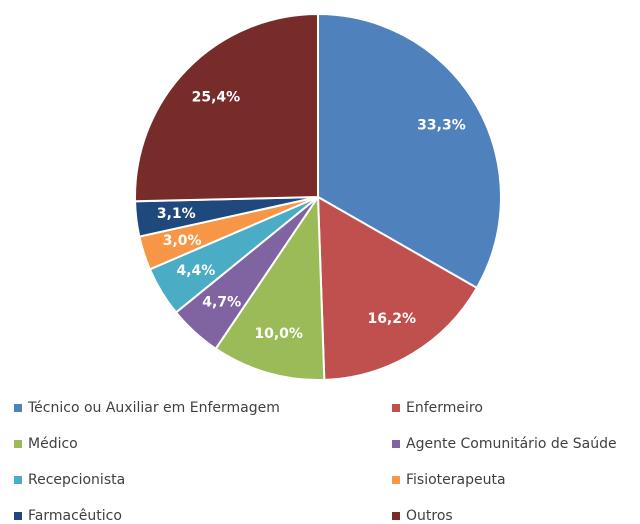 The height and width of the screenshot is (524, 640). I want to click on legend-label: Enfermeiro, so click(444, 408).